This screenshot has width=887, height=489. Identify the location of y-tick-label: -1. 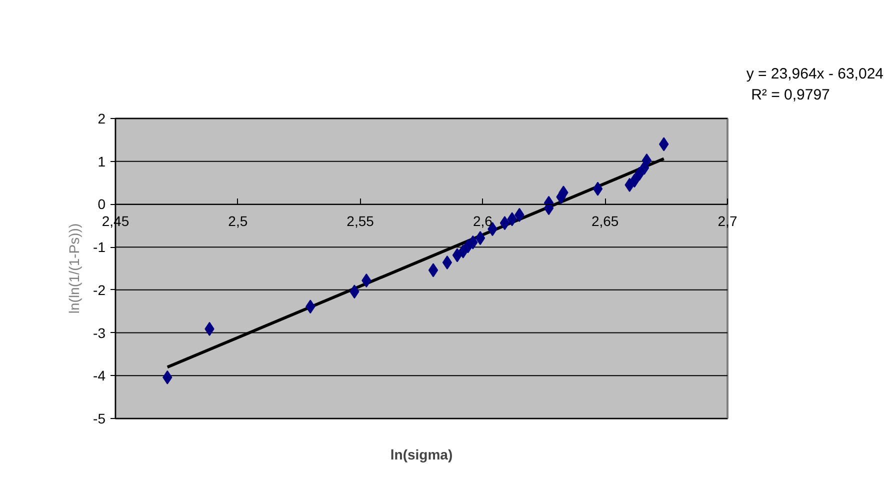
(99, 247).